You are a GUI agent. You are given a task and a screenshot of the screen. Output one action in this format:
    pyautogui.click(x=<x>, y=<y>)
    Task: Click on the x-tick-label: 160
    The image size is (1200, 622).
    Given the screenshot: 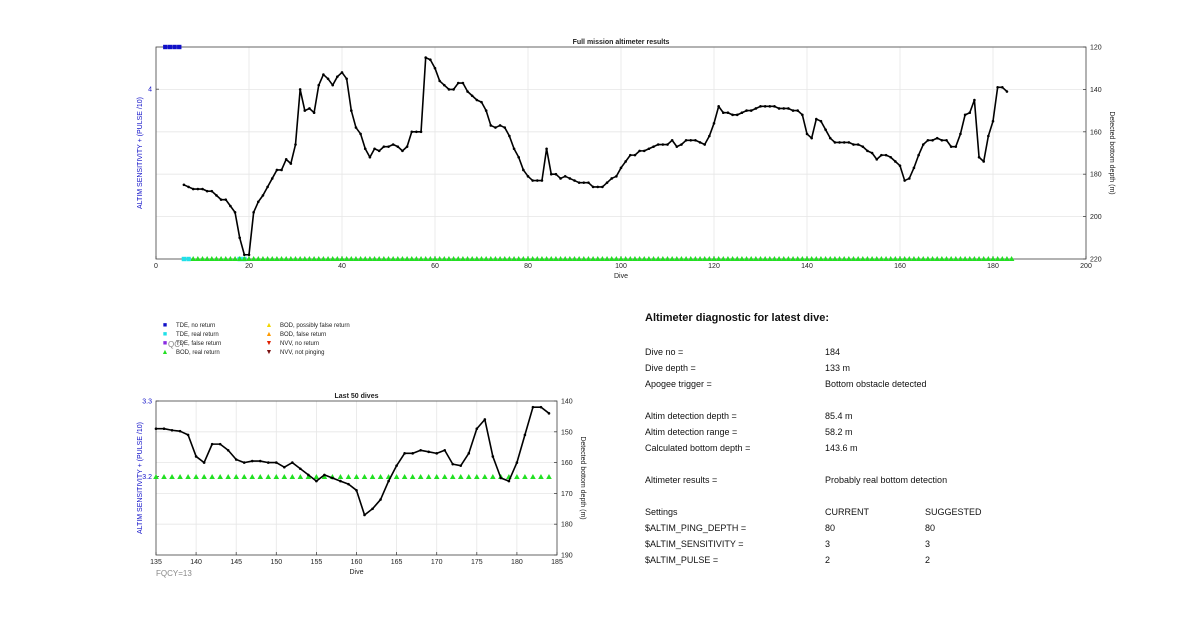 What is the action you would take?
    pyautogui.click(x=900, y=266)
    